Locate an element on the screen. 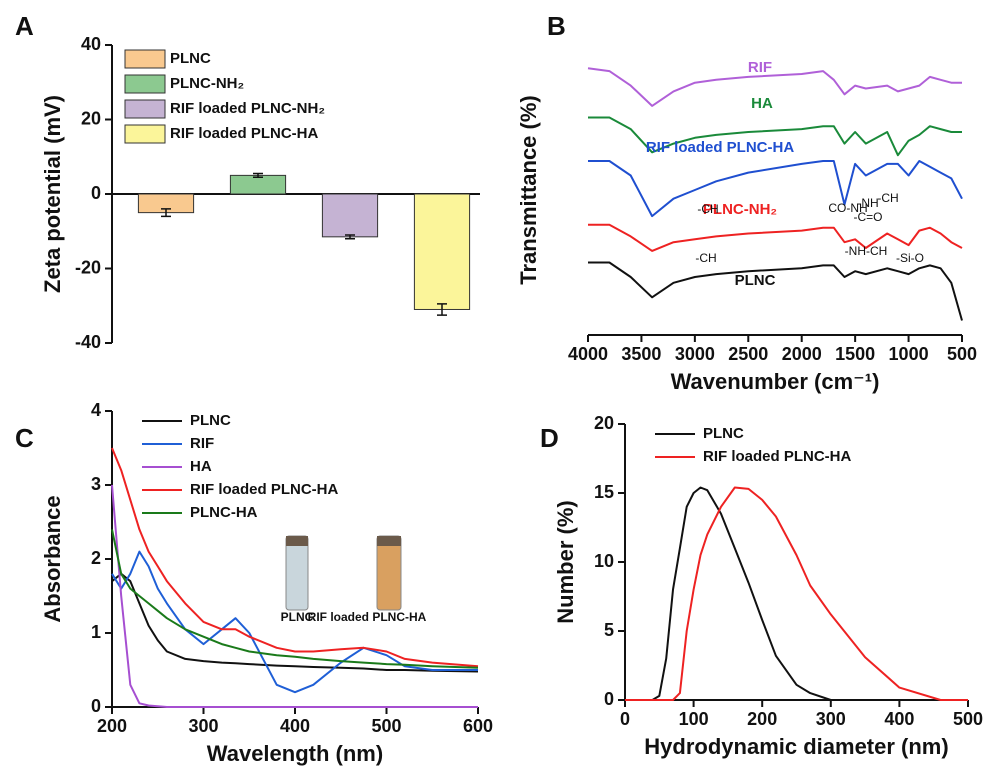 The width and height of the screenshot is (990, 769). series-label: RIF is located at coordinates (760, 67).